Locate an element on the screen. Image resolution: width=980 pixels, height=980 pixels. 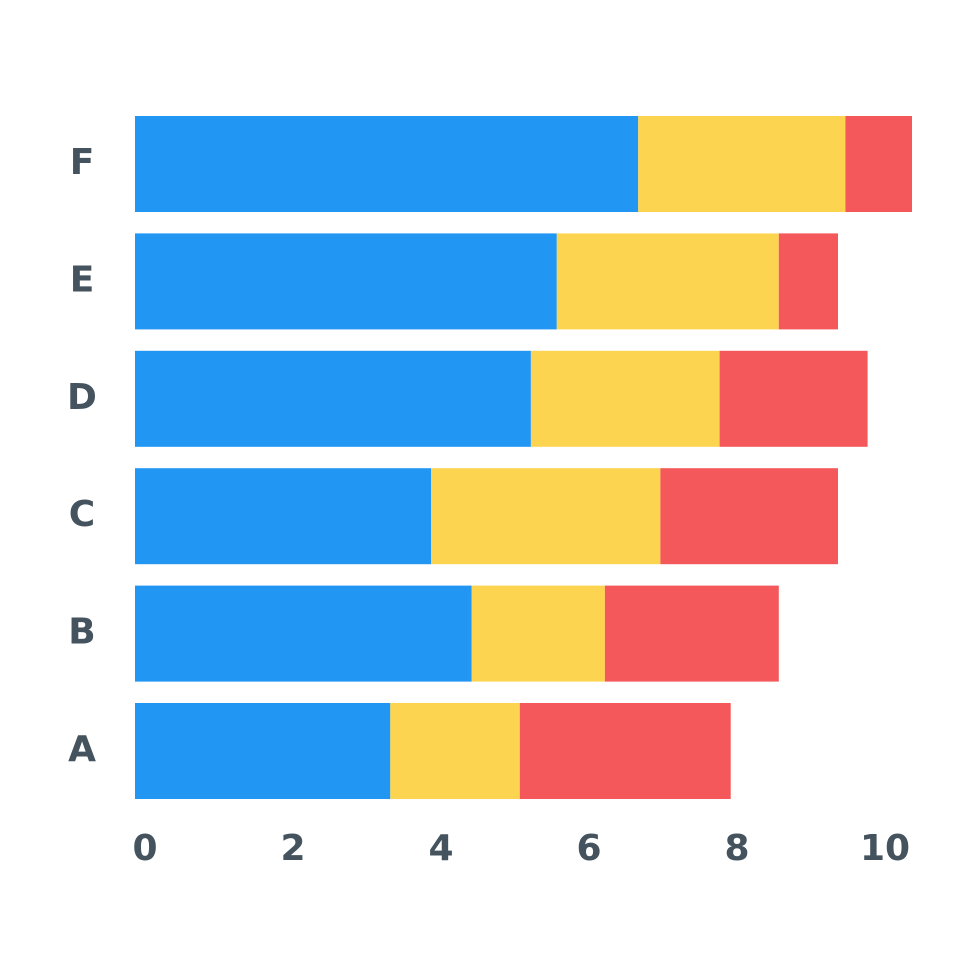
x-tick-label: 6 is located at coordinates (588, 848).